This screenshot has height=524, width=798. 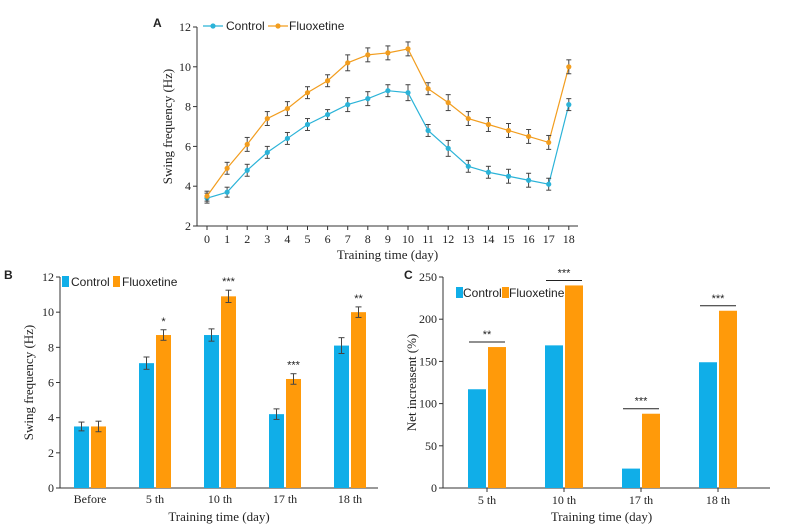 I want to click on panel-c-legend-label: Control, so click(x=482, y=293).